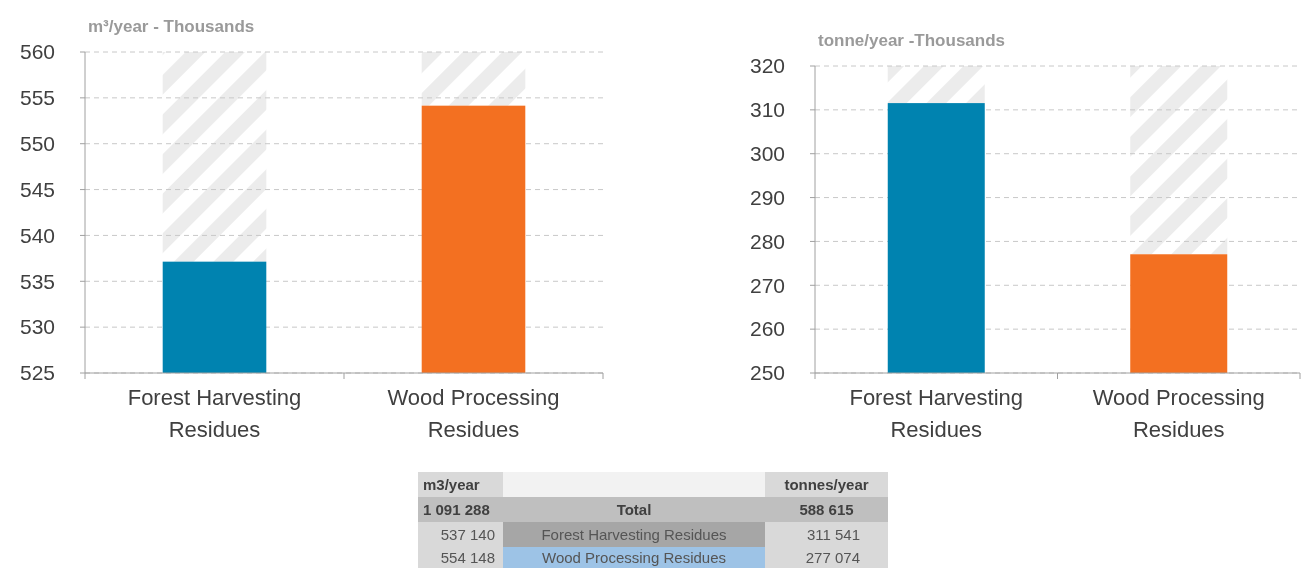 This screenshot has height=568, width=1309. Describe the element at coordinates (767, 197) in the screenshot. I see `y-tick-label: 290` at that location.